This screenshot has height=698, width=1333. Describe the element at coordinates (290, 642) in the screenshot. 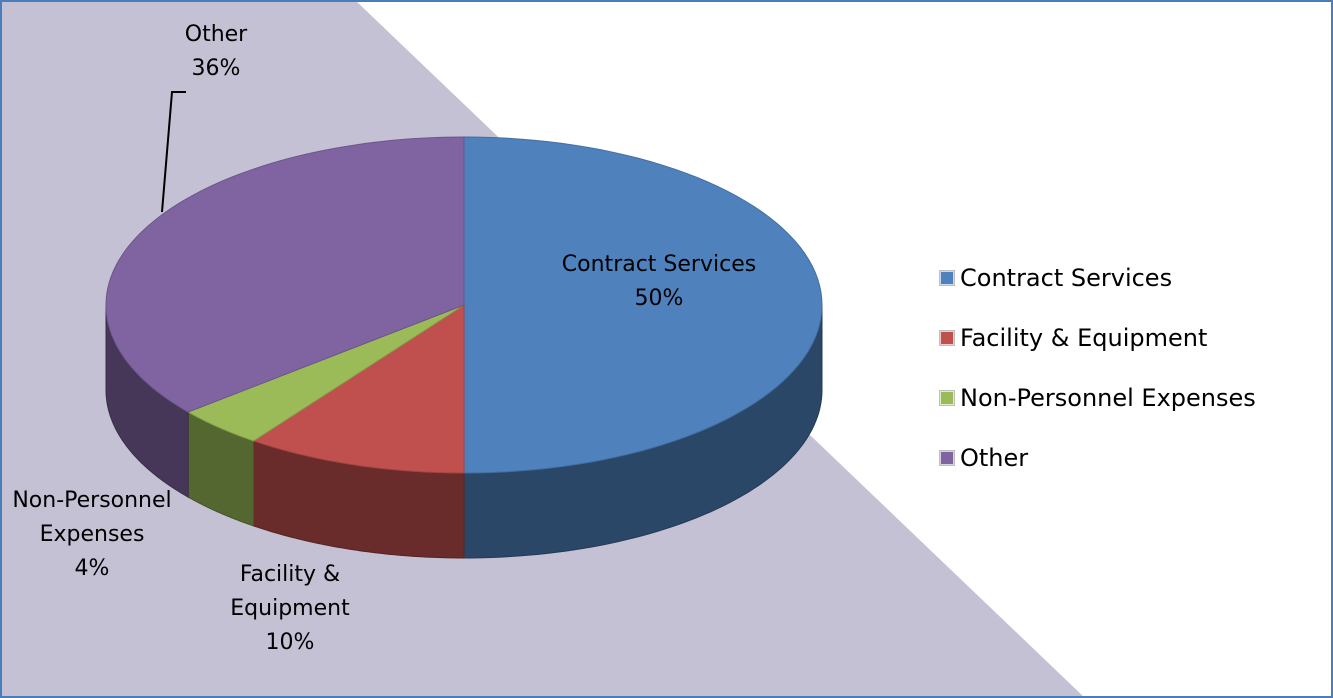

I see `data-label-value: 10%` at that location.